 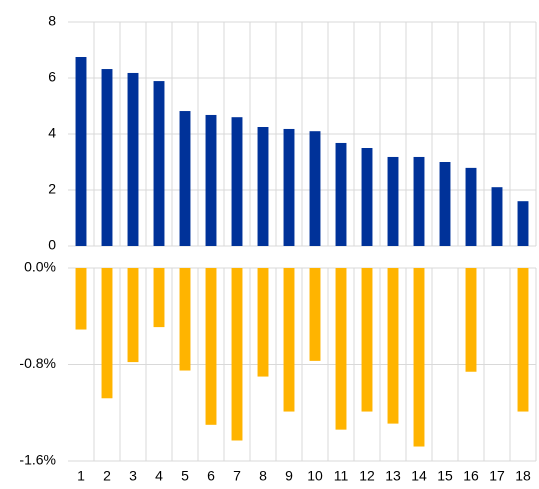 I want to click on y-tick-label: -1.6%, so click(x=37, y=460).